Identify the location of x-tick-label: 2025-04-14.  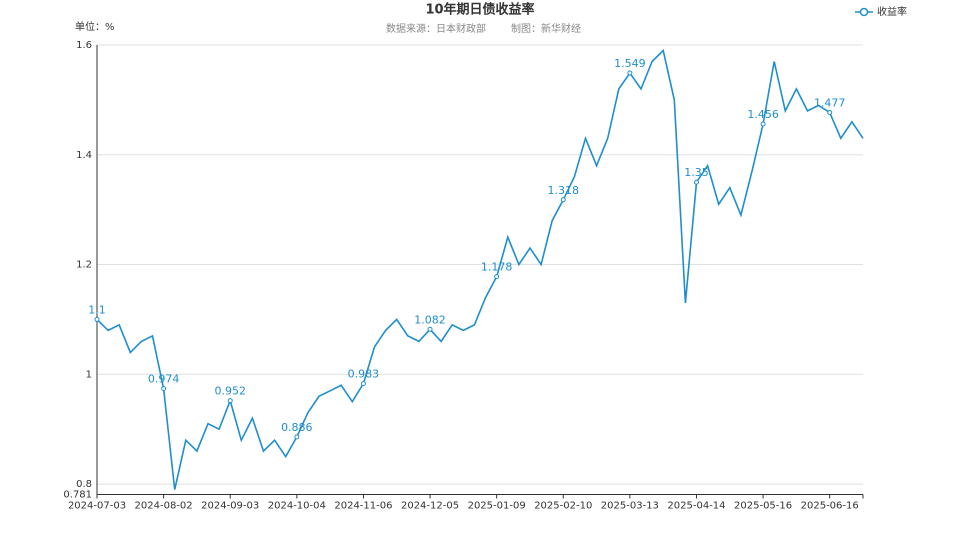
(696, 506).